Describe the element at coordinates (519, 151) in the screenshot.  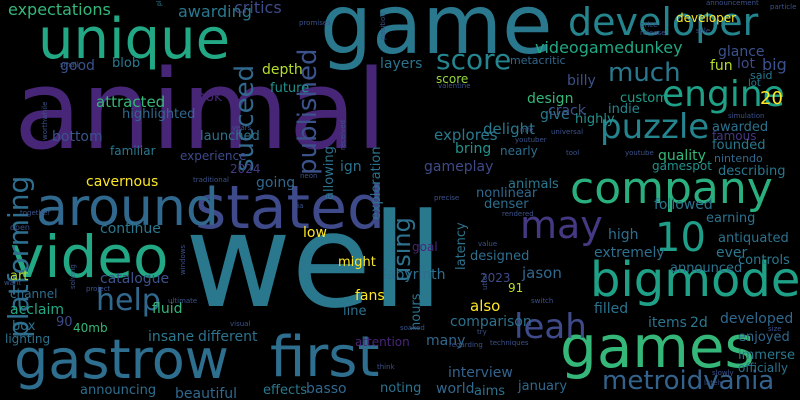
I see `word-nearly: nearly` at that location.